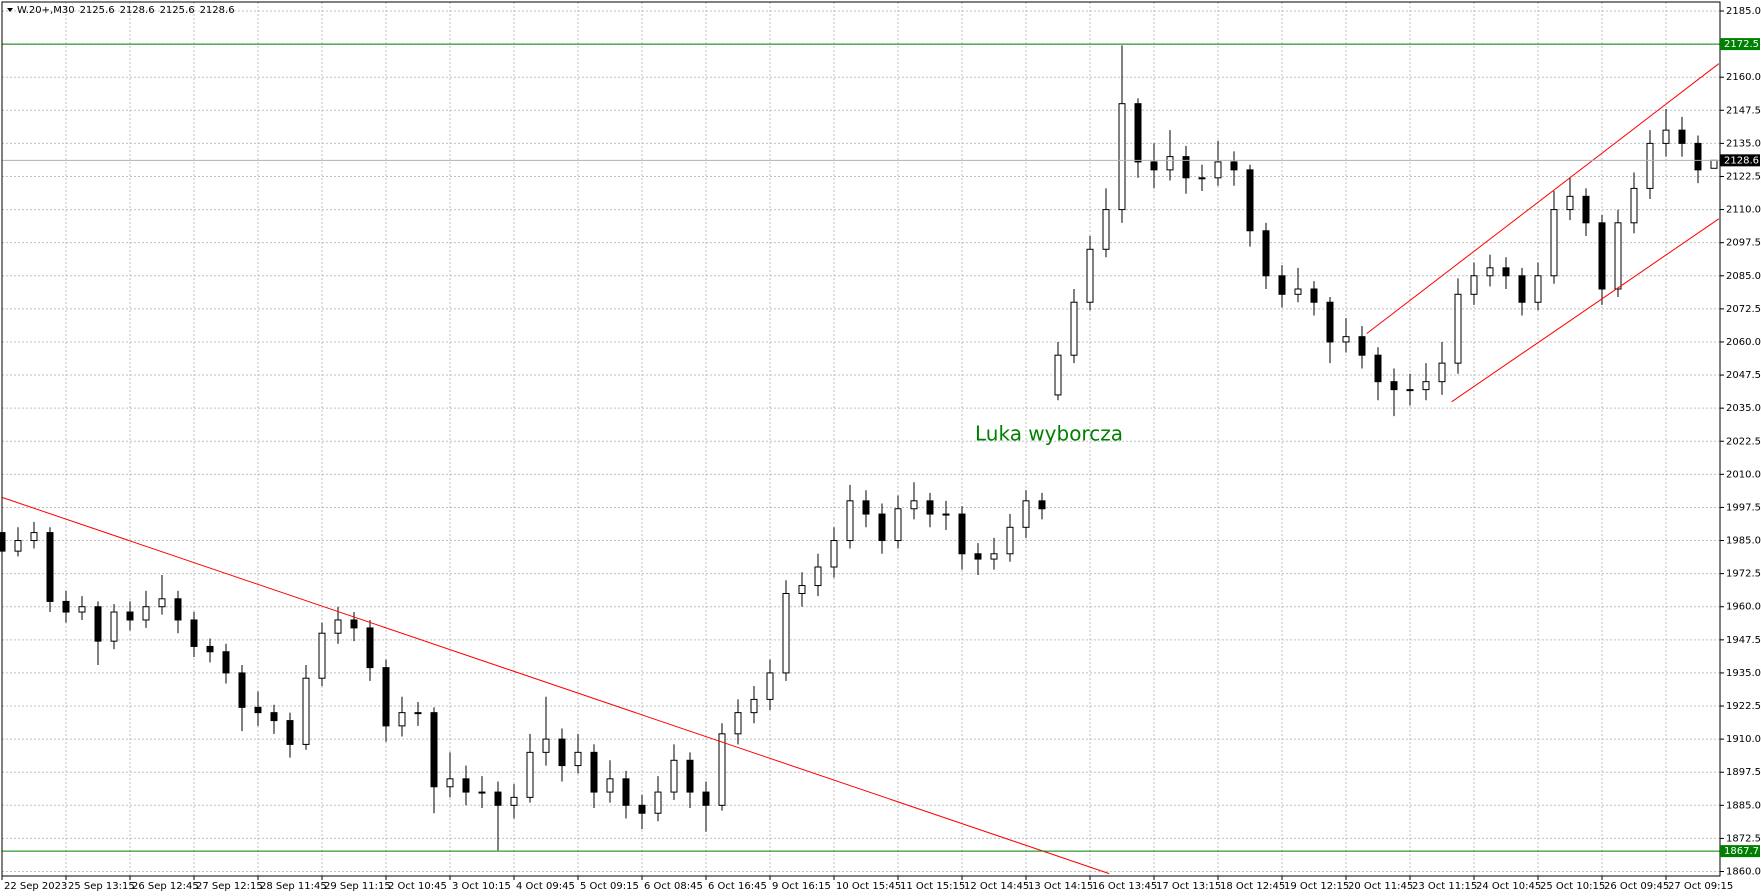 The width and height of the screenshot is (1761, 896). Describe the element at coordinates (229, 886) in the screenshot. I see `x-tick-label: 27 Sep 12:15` at that location.